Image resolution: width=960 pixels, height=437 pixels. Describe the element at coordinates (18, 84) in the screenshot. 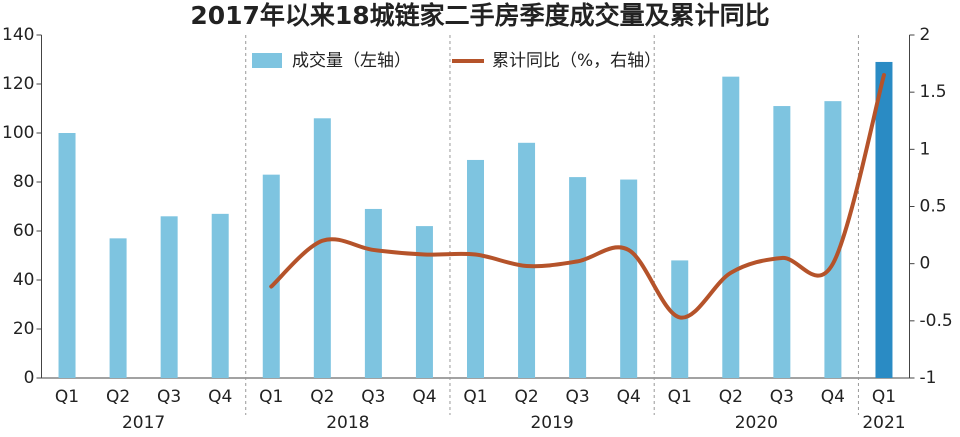

I see `y-tick-label: 120` at that location.